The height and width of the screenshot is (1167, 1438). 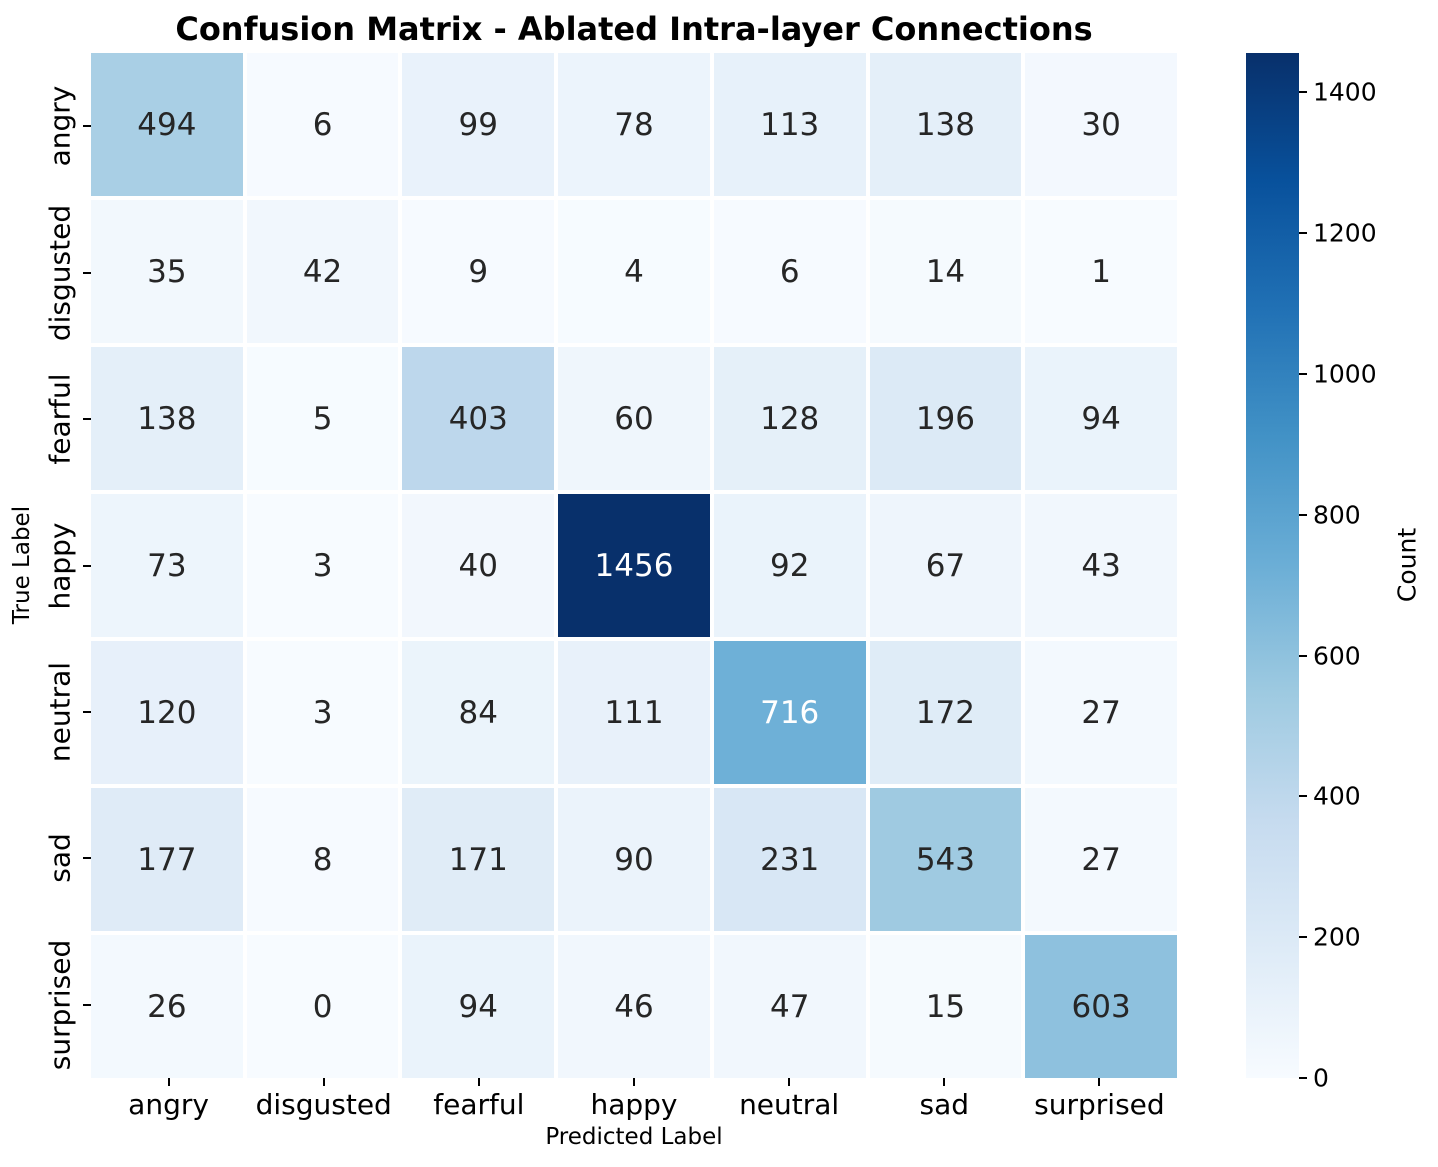 I want to click on colorbar-tick-label: 400, so click(x=1337, y=796).